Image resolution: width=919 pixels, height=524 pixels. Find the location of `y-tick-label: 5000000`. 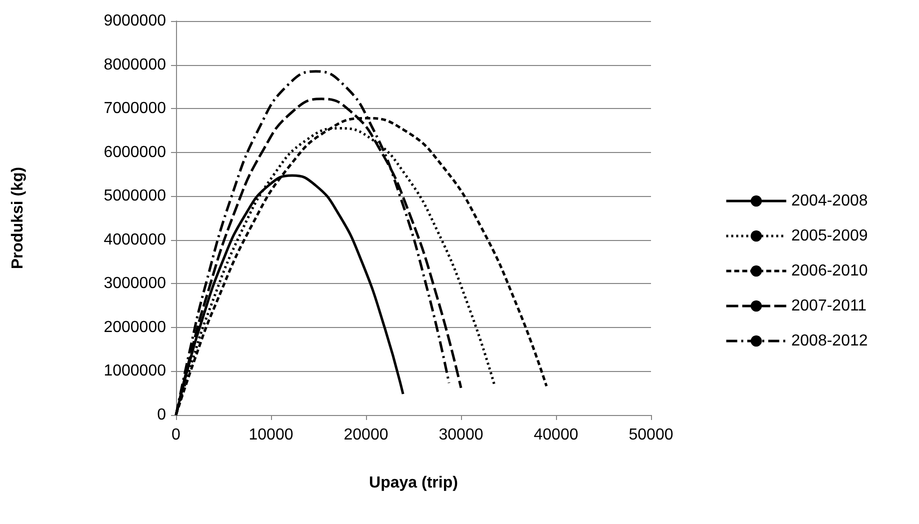

y-tick-label: 5000000 is located at coordinates (135, 196).